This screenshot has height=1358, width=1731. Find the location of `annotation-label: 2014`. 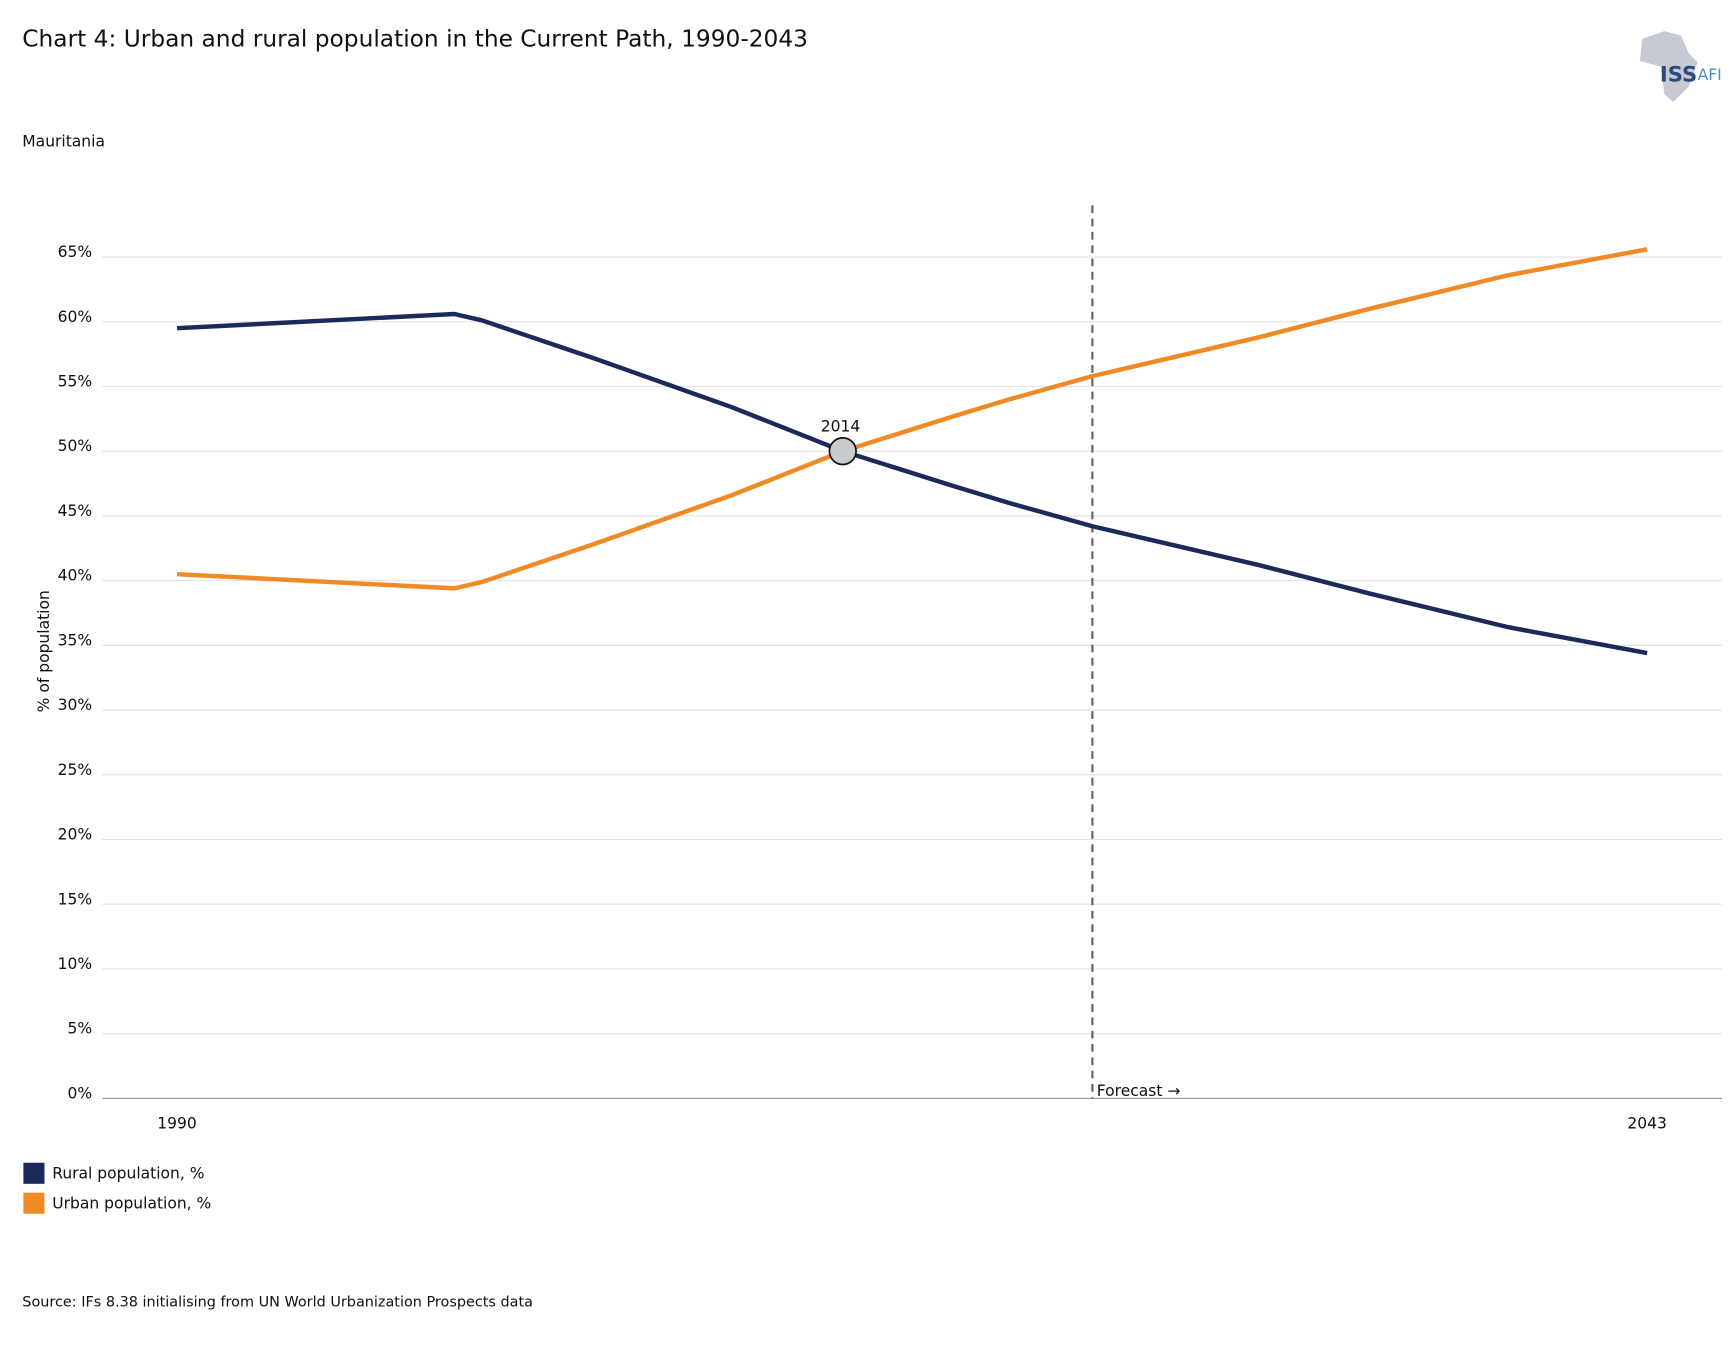

annotation-label: 2014 is located at coordinates (841, 426).